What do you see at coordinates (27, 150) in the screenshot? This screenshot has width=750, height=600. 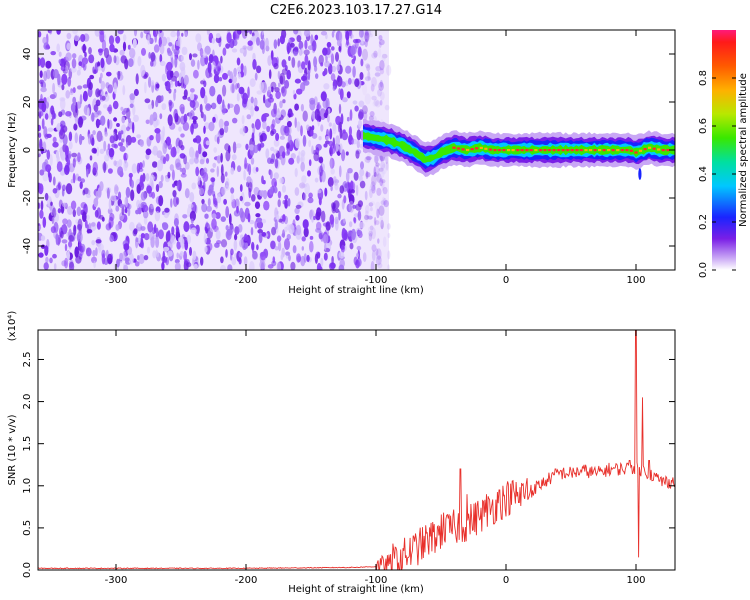 I see `y-tick-label: 0` at bounding box center [27, 150].